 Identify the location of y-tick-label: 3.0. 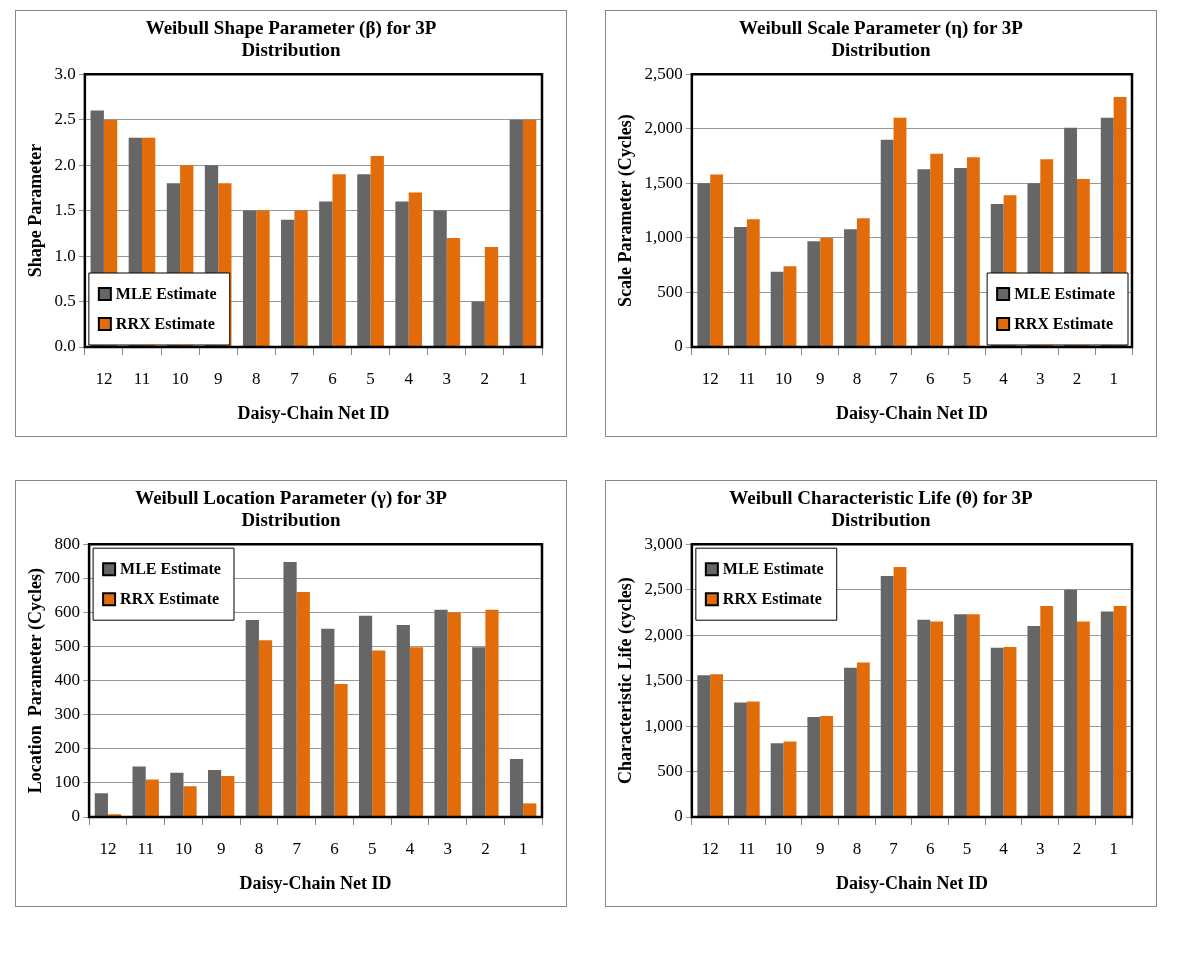
(65, 73).